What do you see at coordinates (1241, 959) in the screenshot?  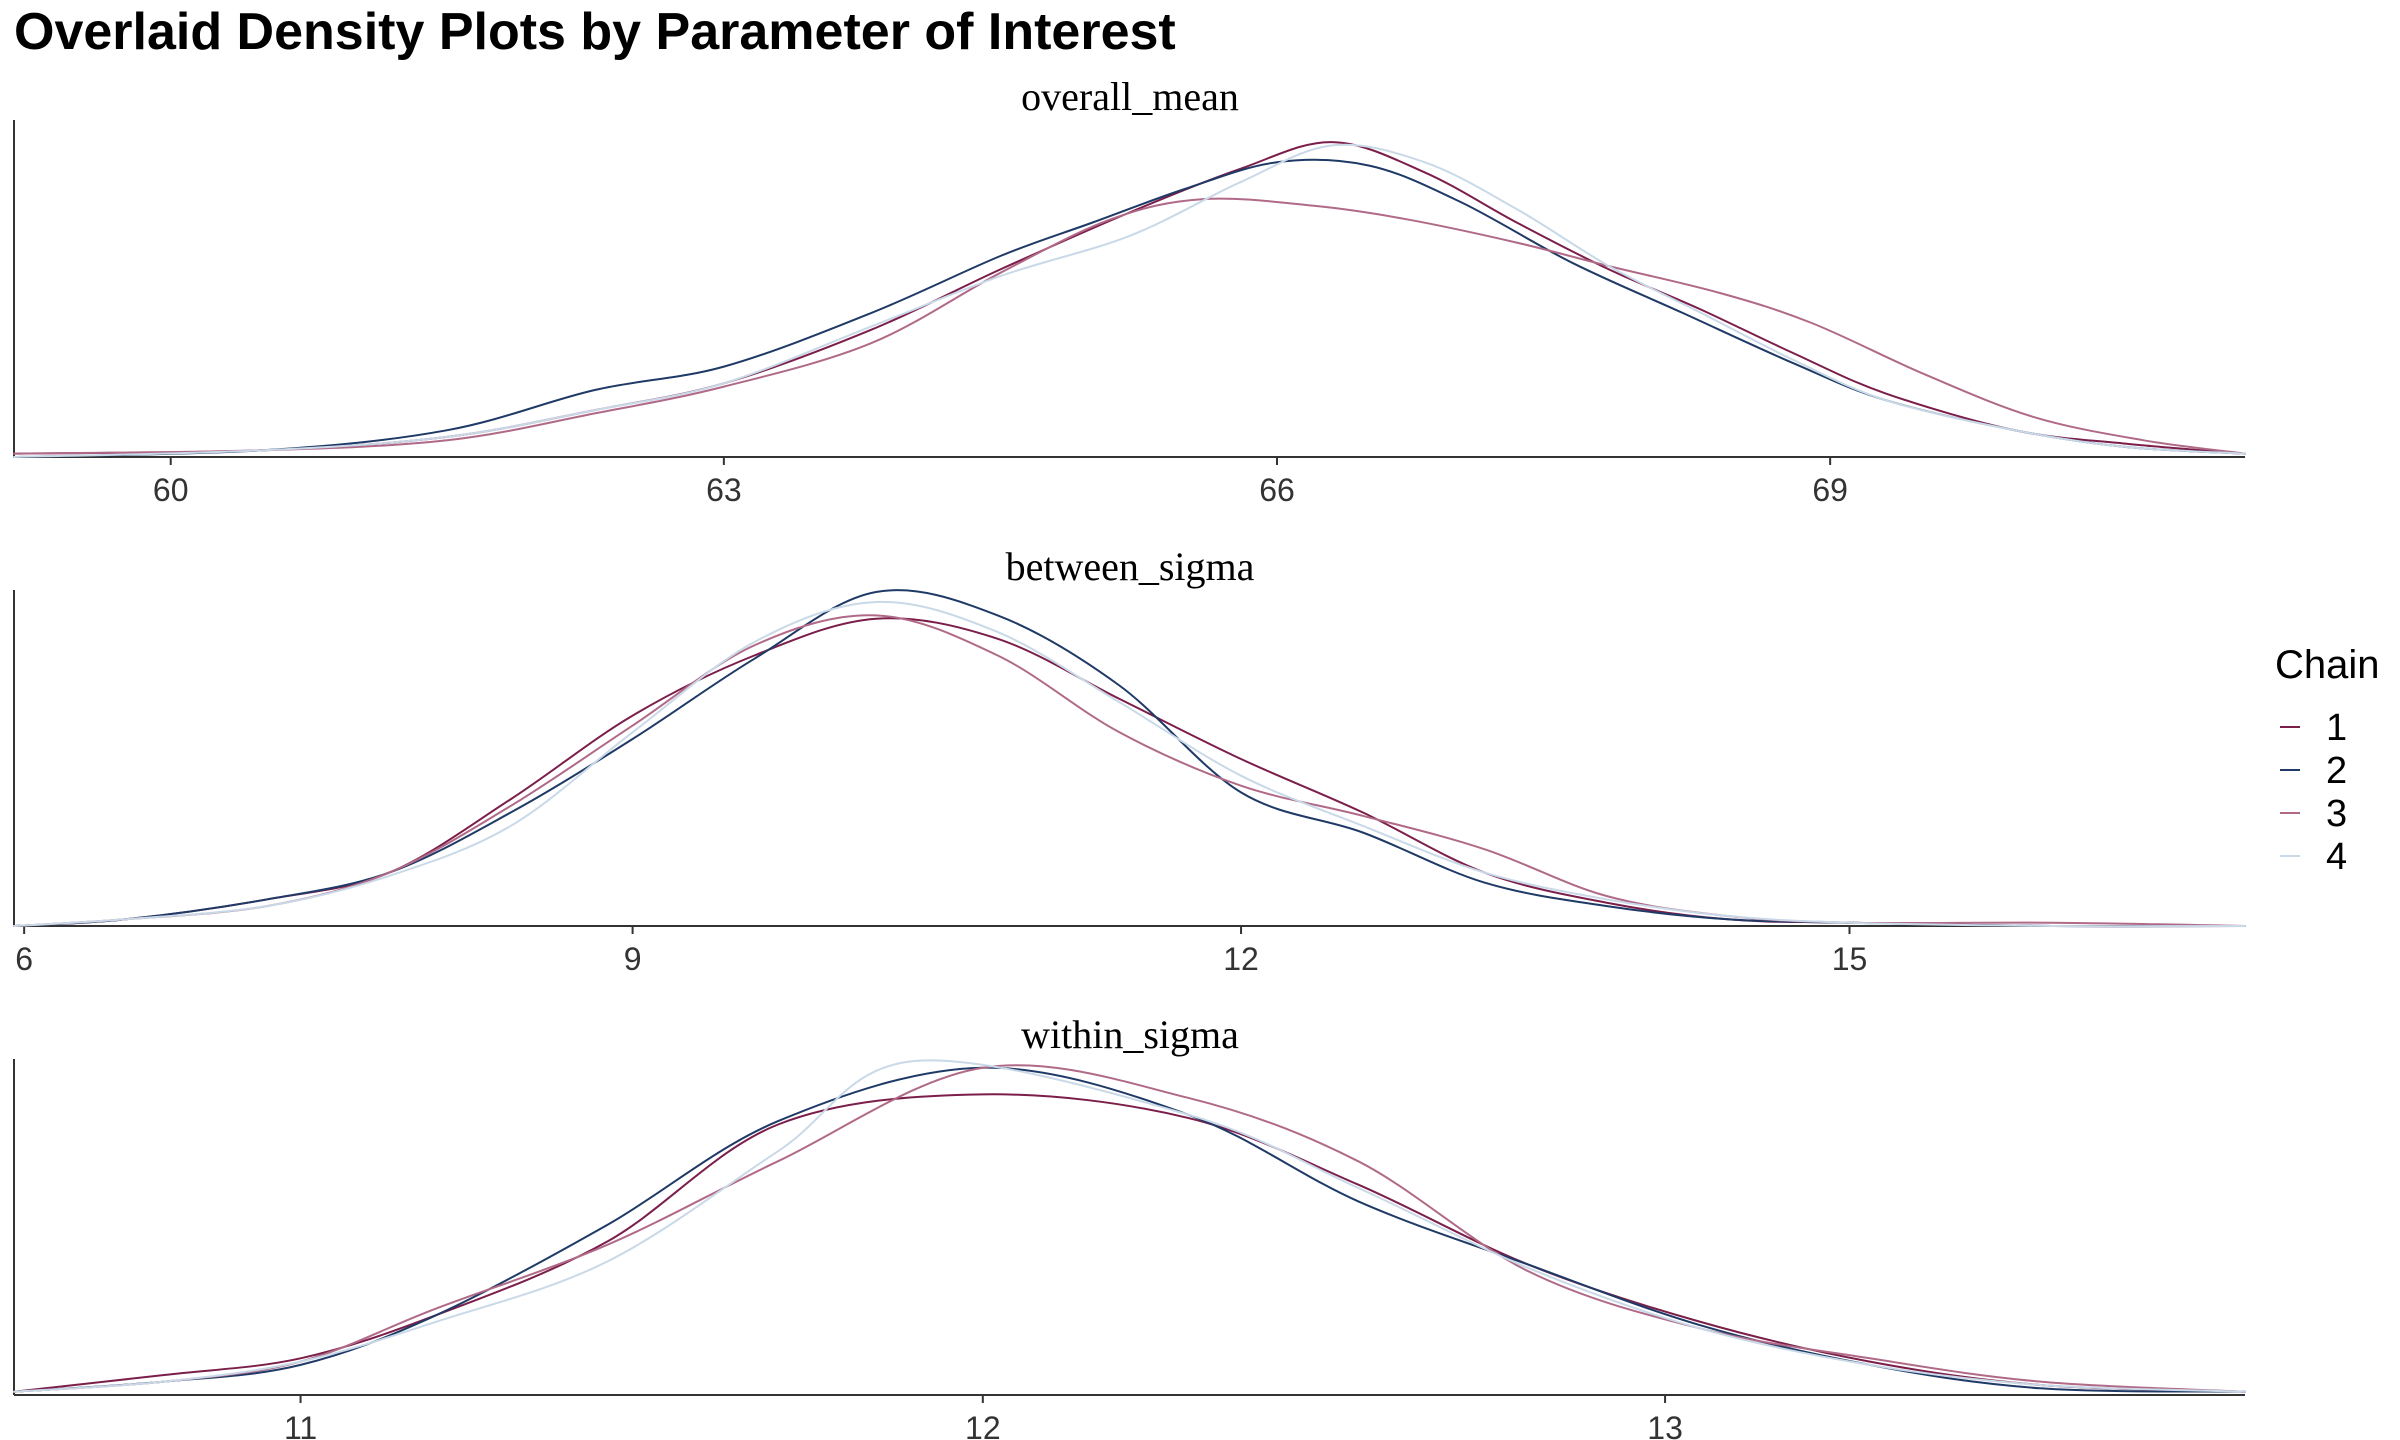 I see `x-tick-label-between-sigma-12: 12` at bounding box center [1241, 959].